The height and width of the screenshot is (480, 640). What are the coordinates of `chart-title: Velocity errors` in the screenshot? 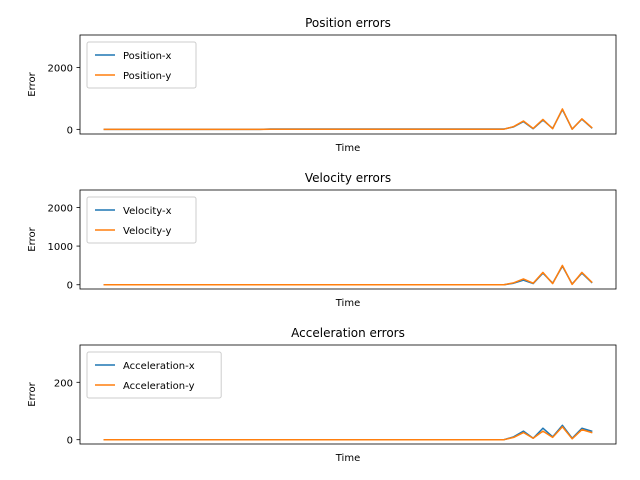 It's located at (348, 178).